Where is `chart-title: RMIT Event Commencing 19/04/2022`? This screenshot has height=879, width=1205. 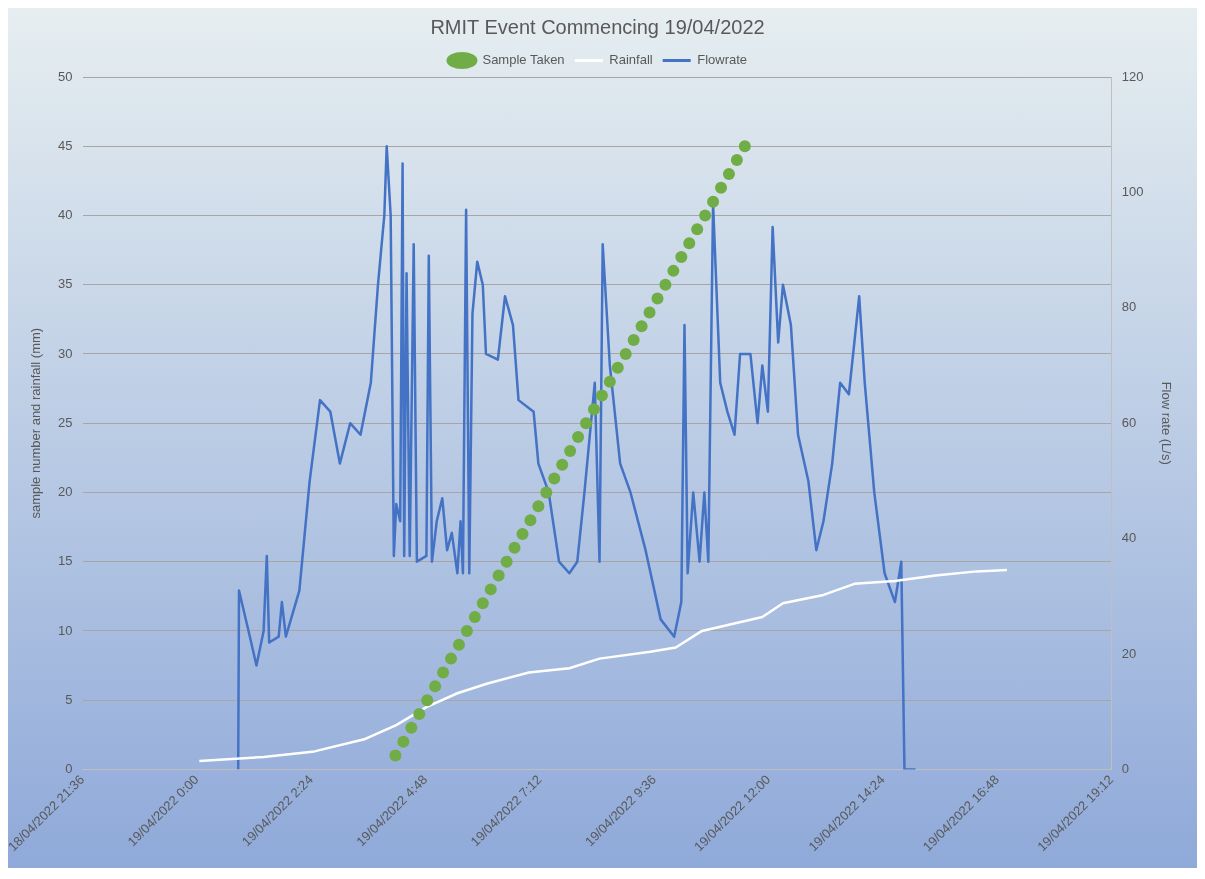
chart-title: RMIT Event Commencing 19/04/2022 is located at coordinates (597, 26).